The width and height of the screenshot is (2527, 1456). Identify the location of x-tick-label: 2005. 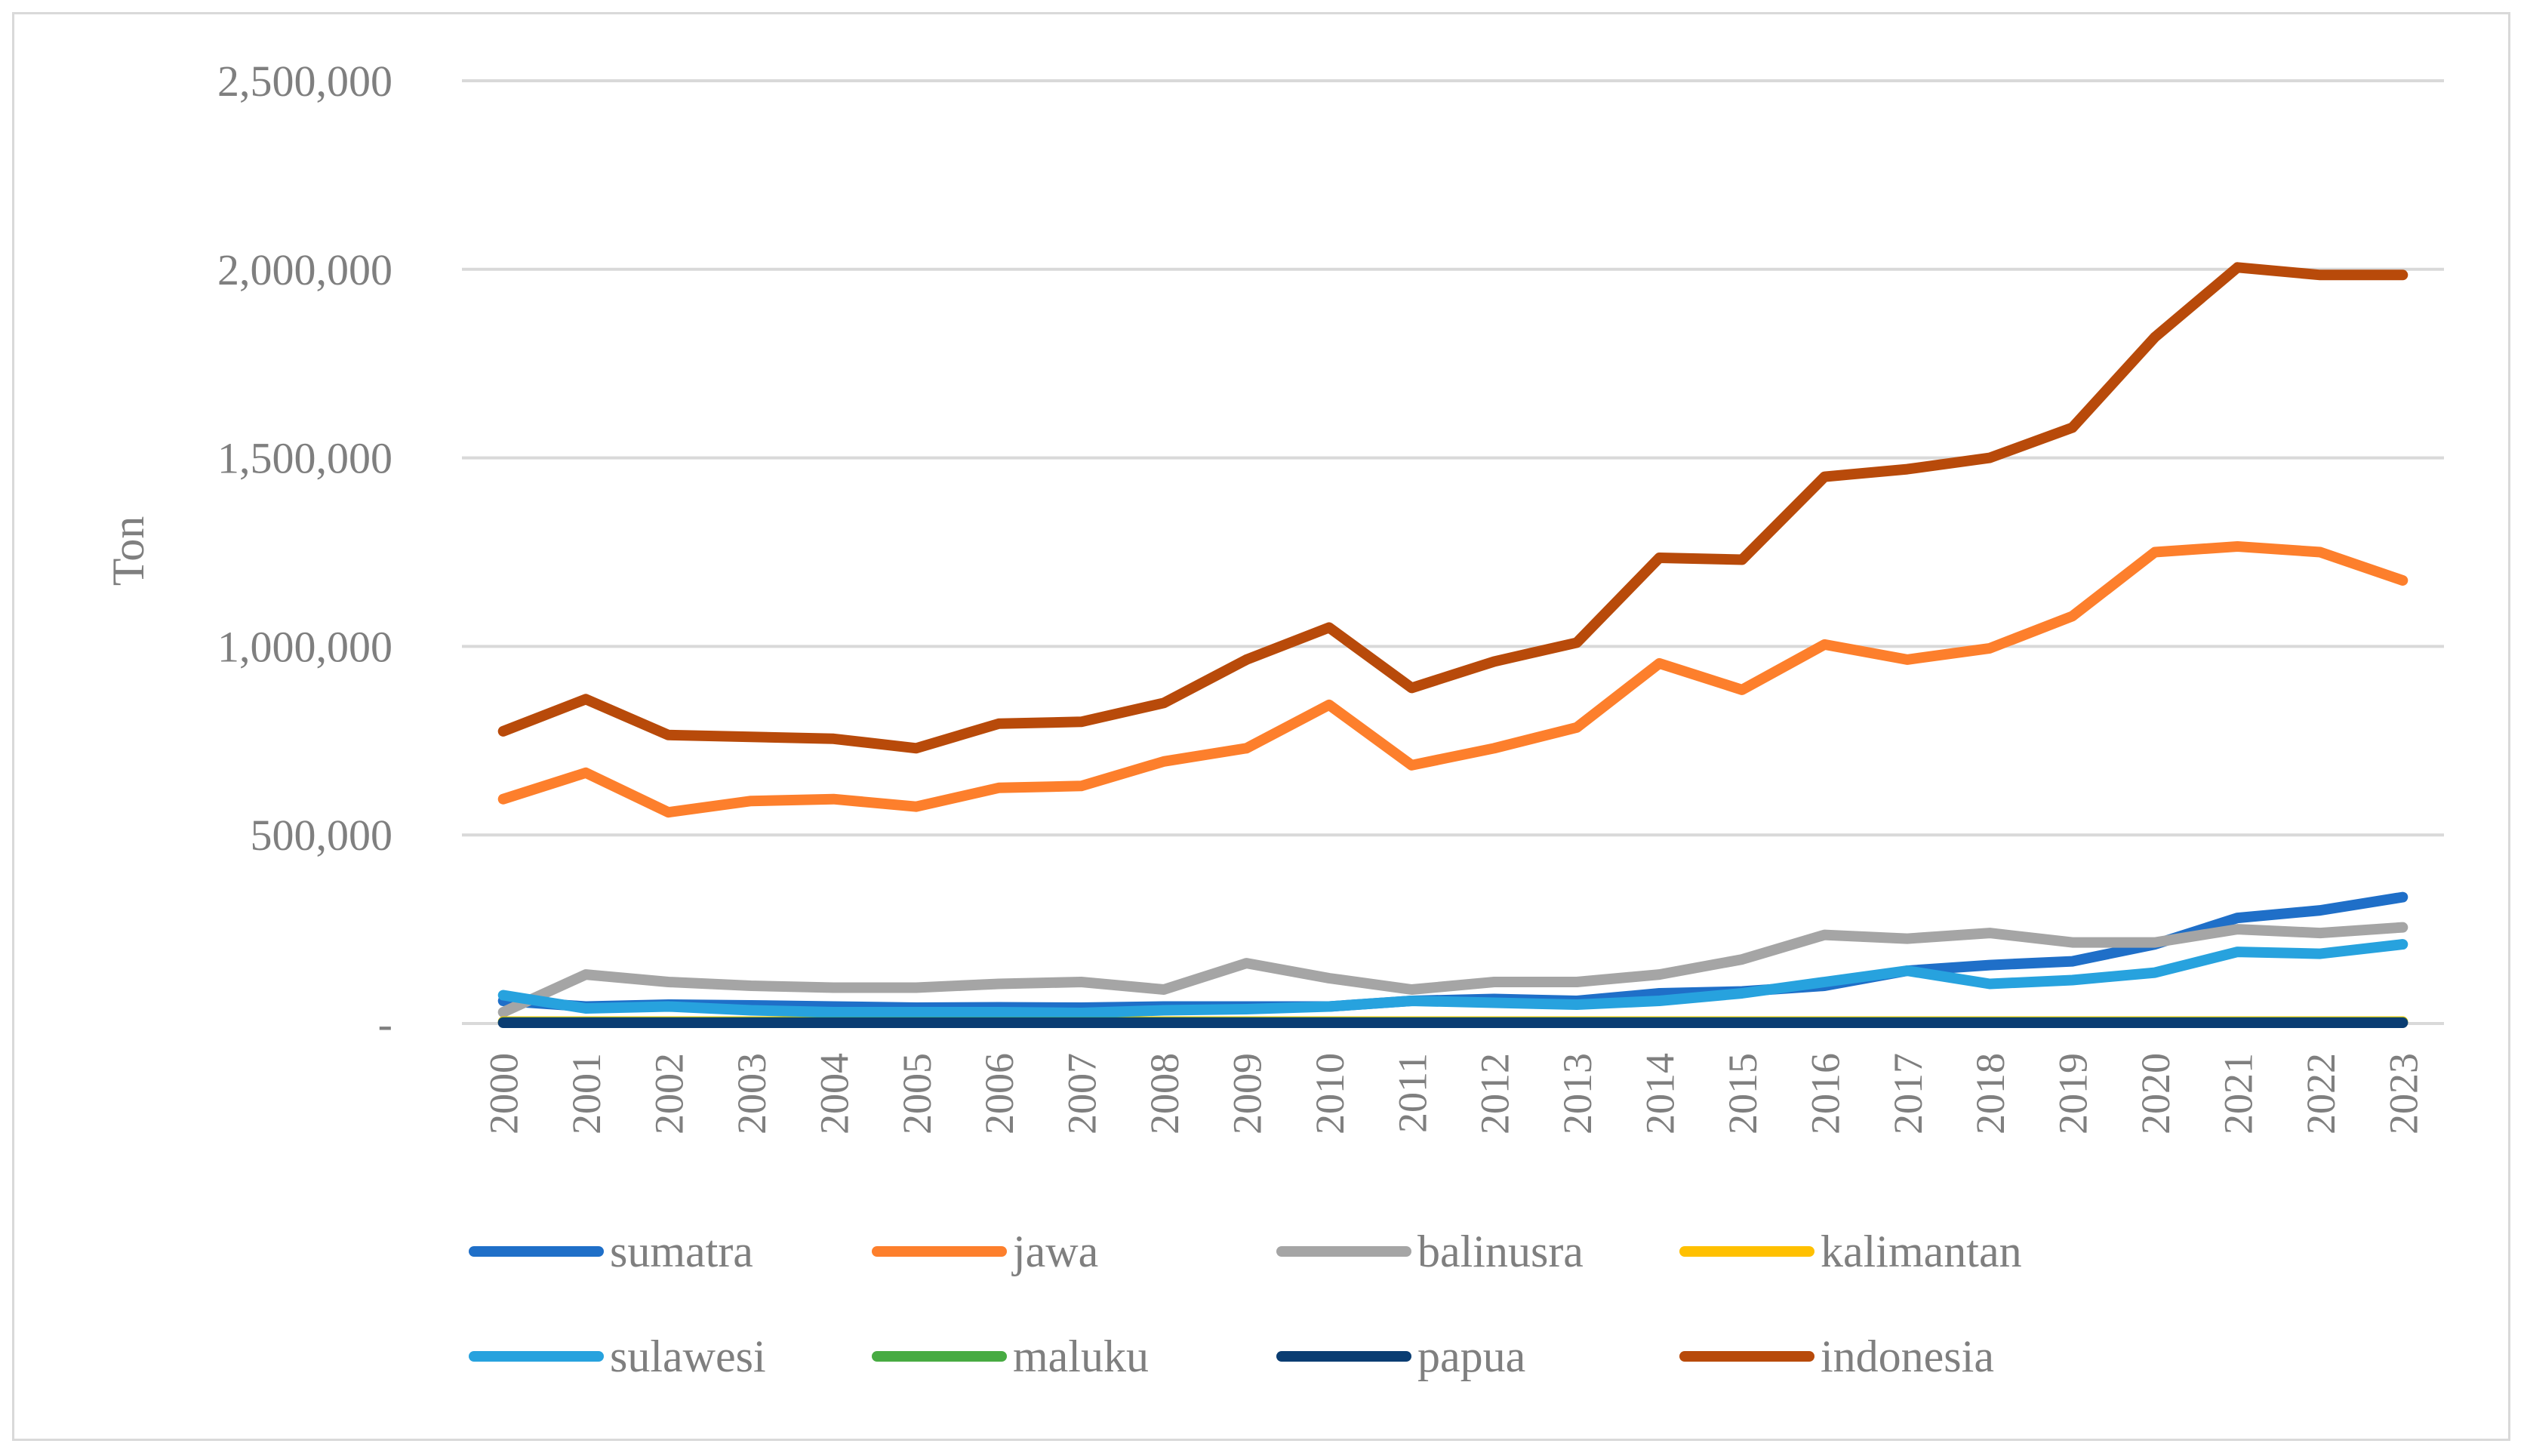
(917, 1093).